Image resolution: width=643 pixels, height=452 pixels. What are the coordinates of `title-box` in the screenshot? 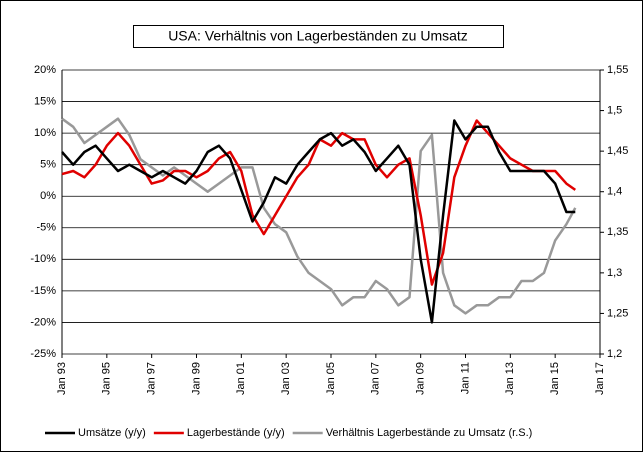 It's located at (318, 36).